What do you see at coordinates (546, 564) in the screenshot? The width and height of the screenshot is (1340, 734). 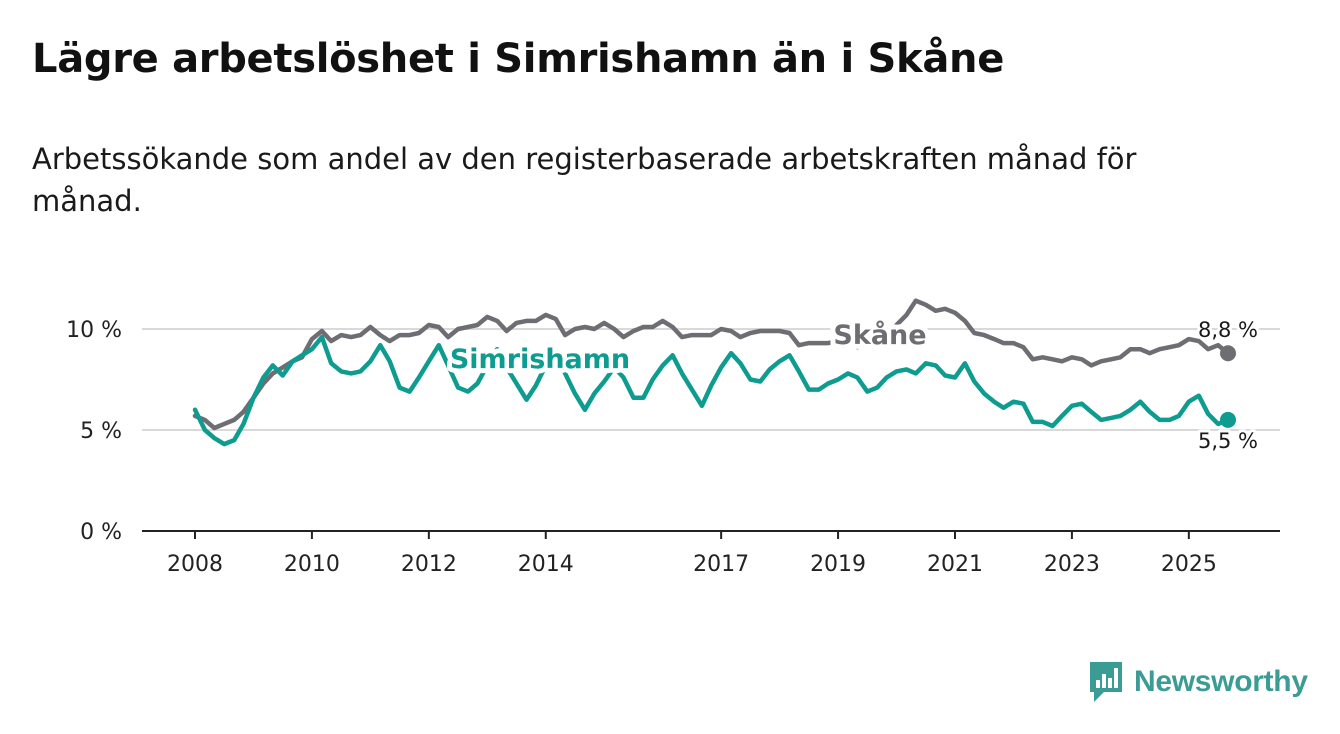 I see `x-tick-label: 2014` at bounding box center [546, 564].